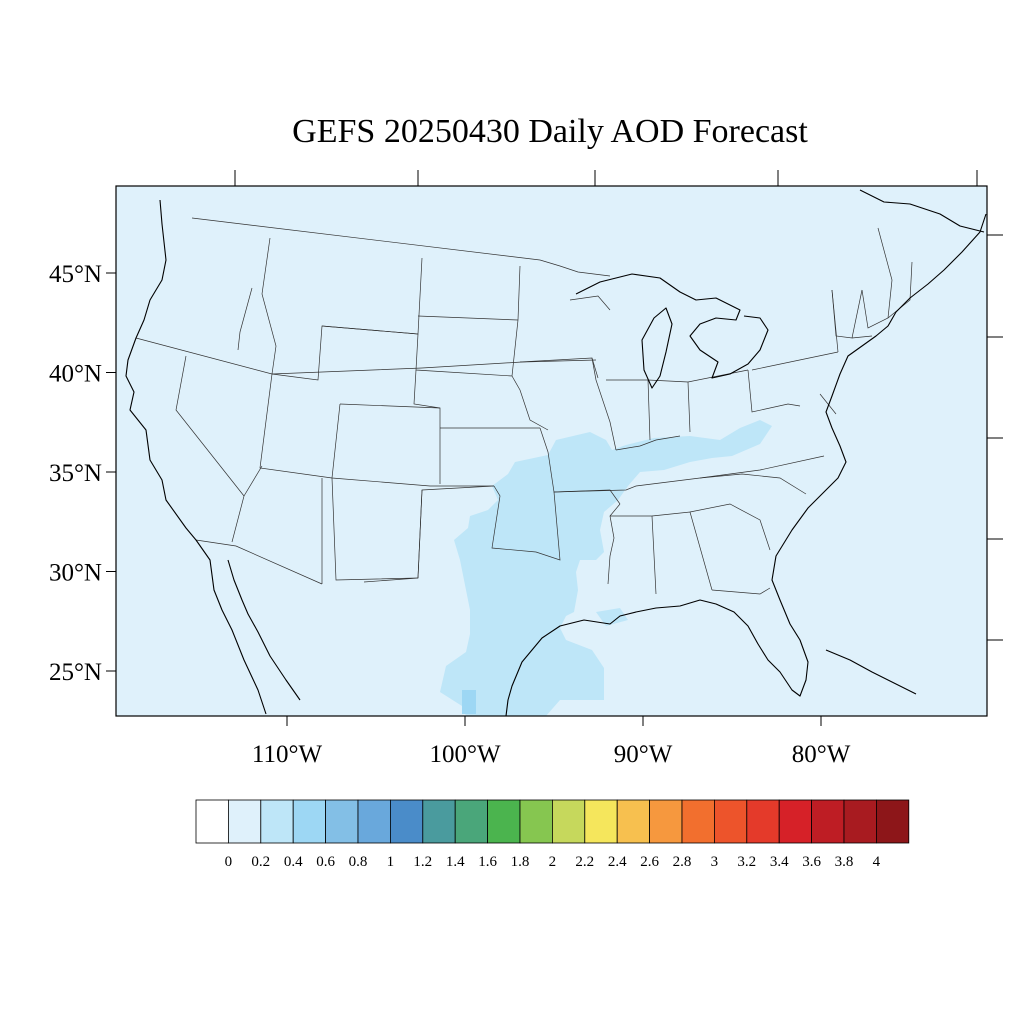 The width and height of the screenshot is (1024, 1024). What do you see at coordinates (520, 862) in the screenshot?
I see `colorbar-label: 1.8` at bounding box center [520, 862].